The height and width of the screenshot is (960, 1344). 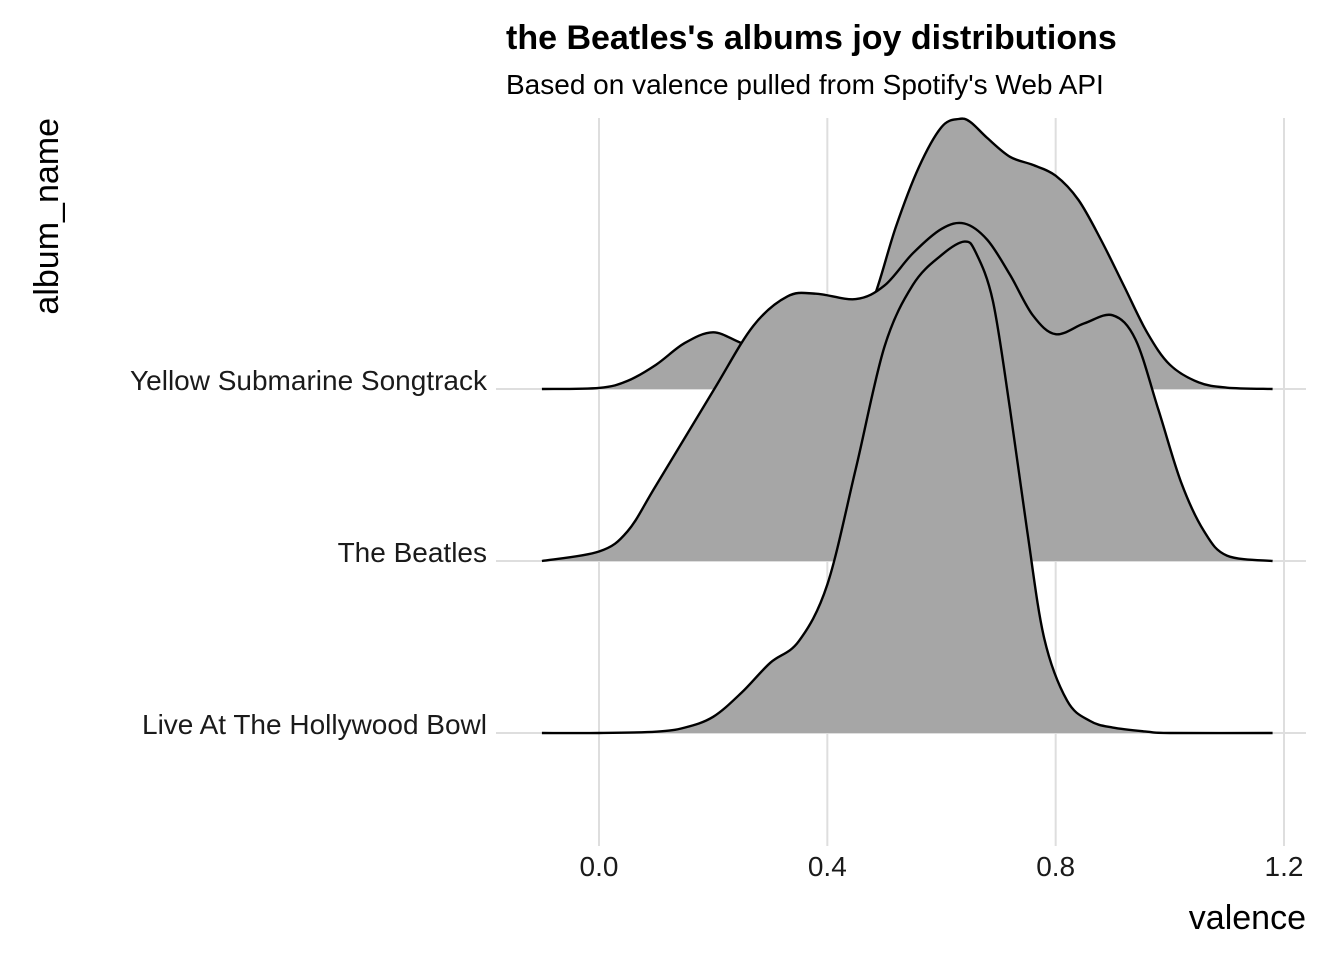 I want to click on y-tick-label: Yellow Submarine Songtrack, so click(x=309, y=380).